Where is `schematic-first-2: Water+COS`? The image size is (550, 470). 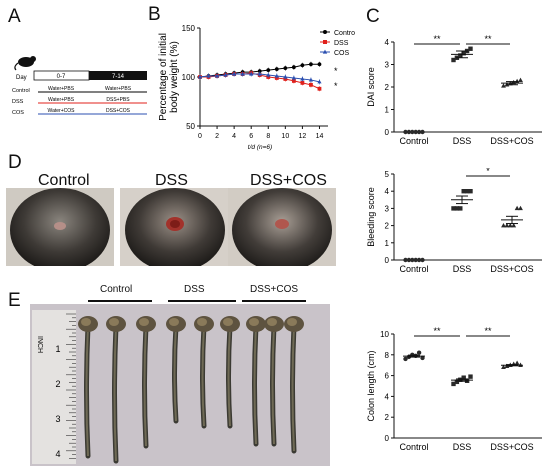
schematic-first-2: Water+COS is located at coordinates (62, 111).